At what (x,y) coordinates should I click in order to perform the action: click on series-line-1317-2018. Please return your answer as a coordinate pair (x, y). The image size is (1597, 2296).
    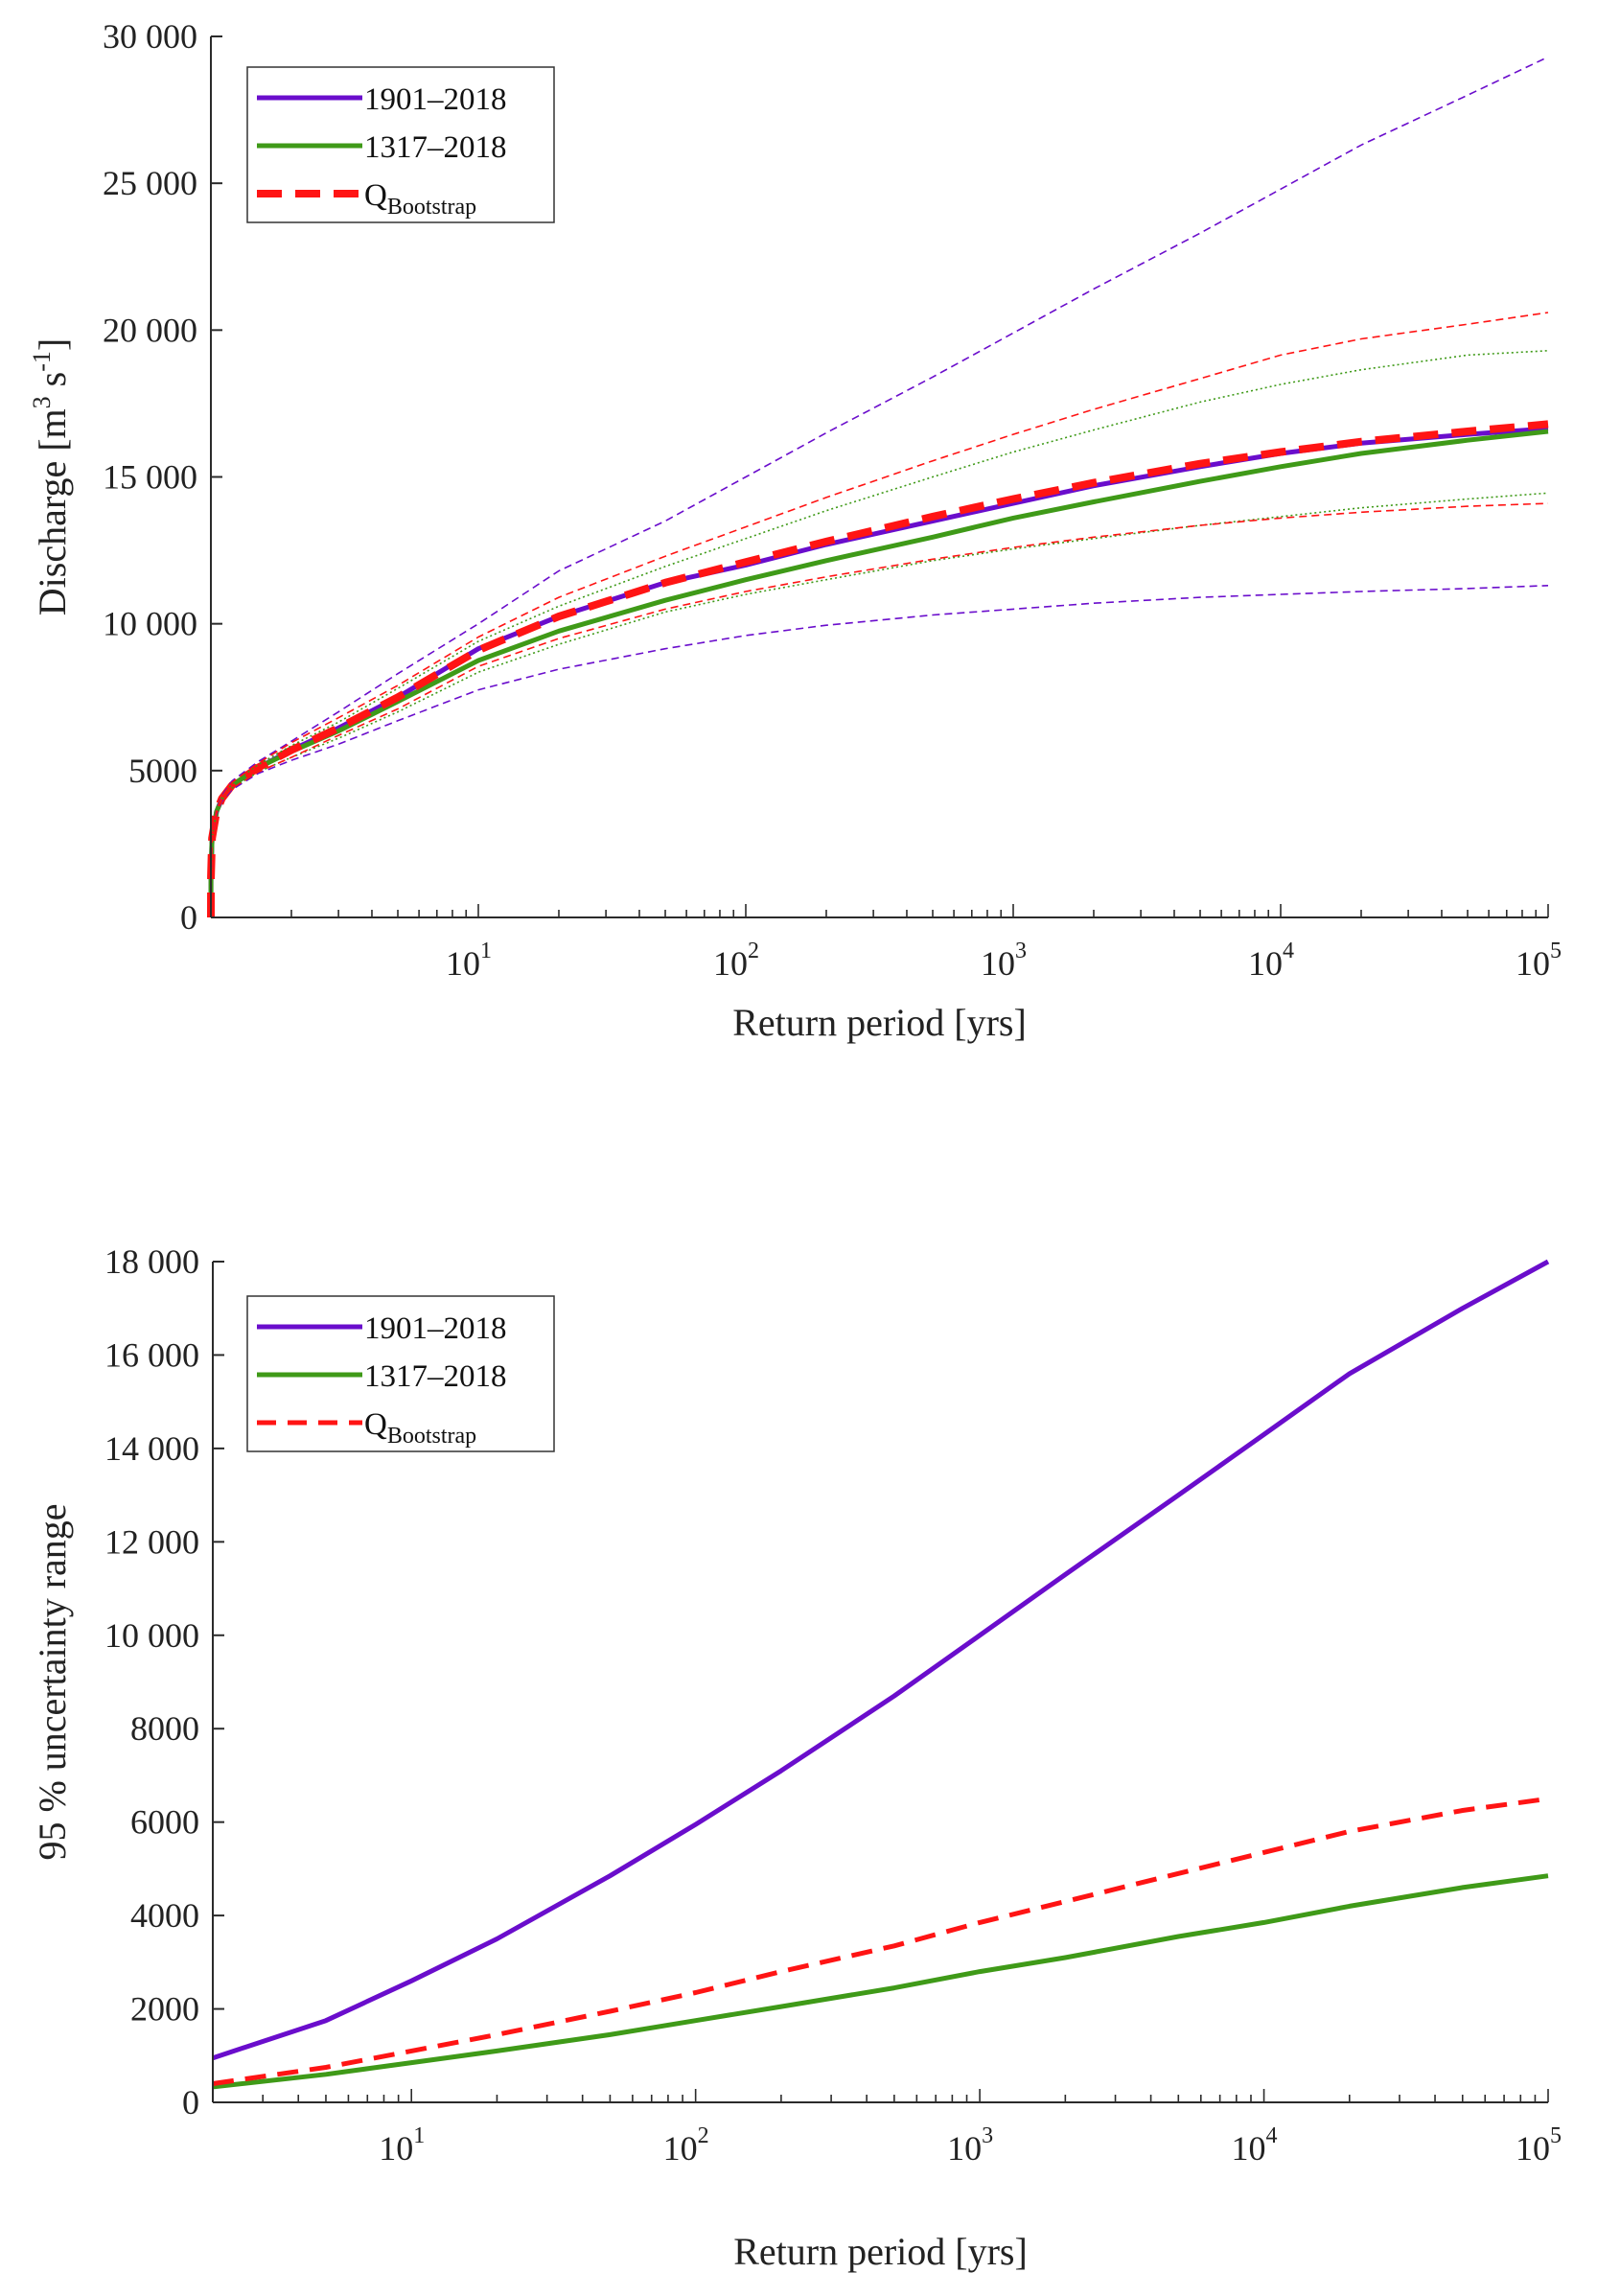
    Looking at the image, I should click on (881, 1981).